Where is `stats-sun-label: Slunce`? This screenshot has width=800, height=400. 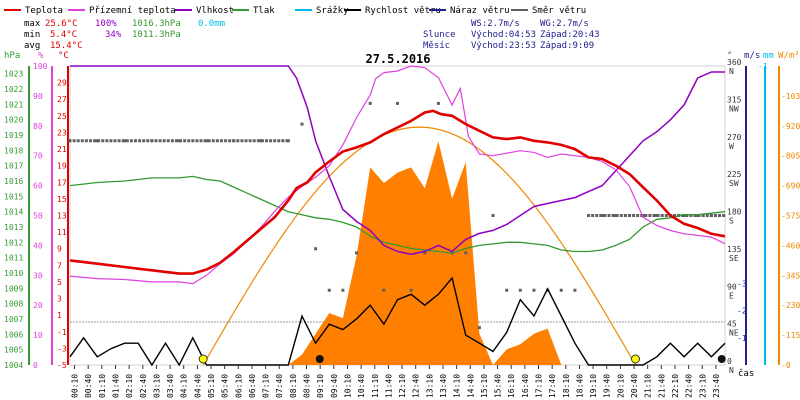 stats-sun-label: Slunce is located at coordinates (439, 35).